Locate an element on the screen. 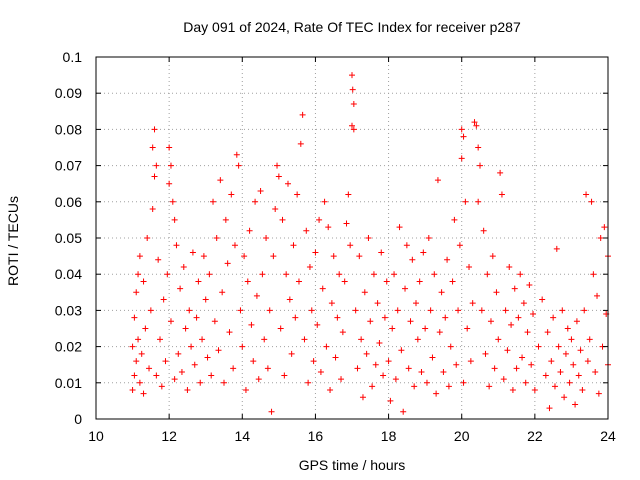 Image resolution: width=640 pixels, height=480 pixels. y-tick-label: 0.1 is located at coordinates (73, 57).